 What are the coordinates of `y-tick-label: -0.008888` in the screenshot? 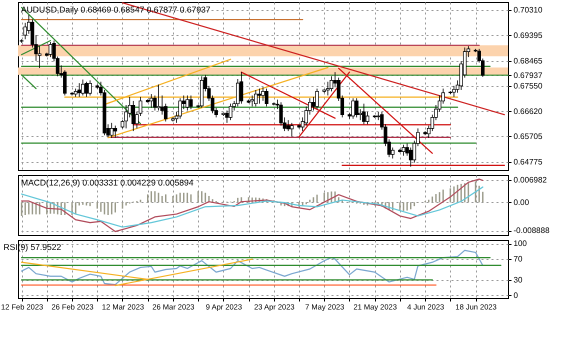 It's located at (532, 231).